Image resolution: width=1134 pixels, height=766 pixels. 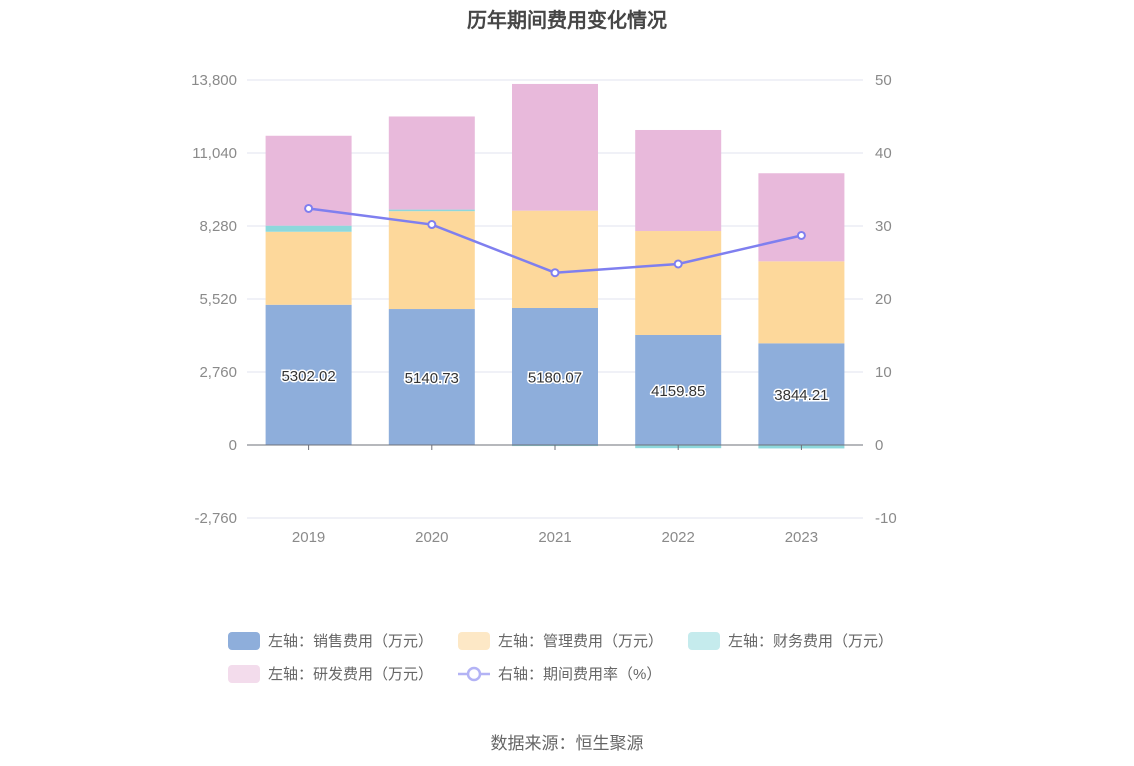 I want to click on bar-series0-2020, so click(x=431, y=377).